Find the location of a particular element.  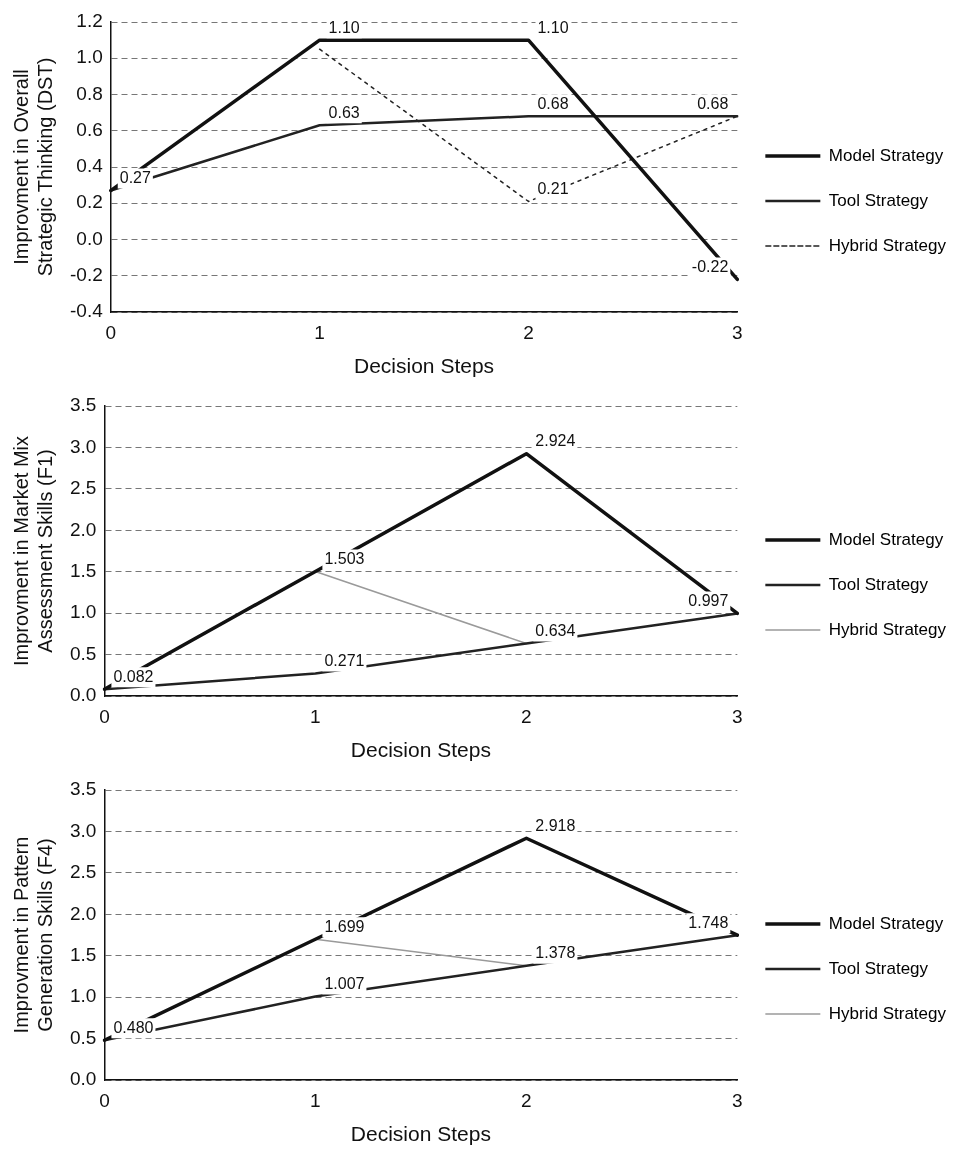

y-tick-label: 0.2 is located at coordinates (89, 202).